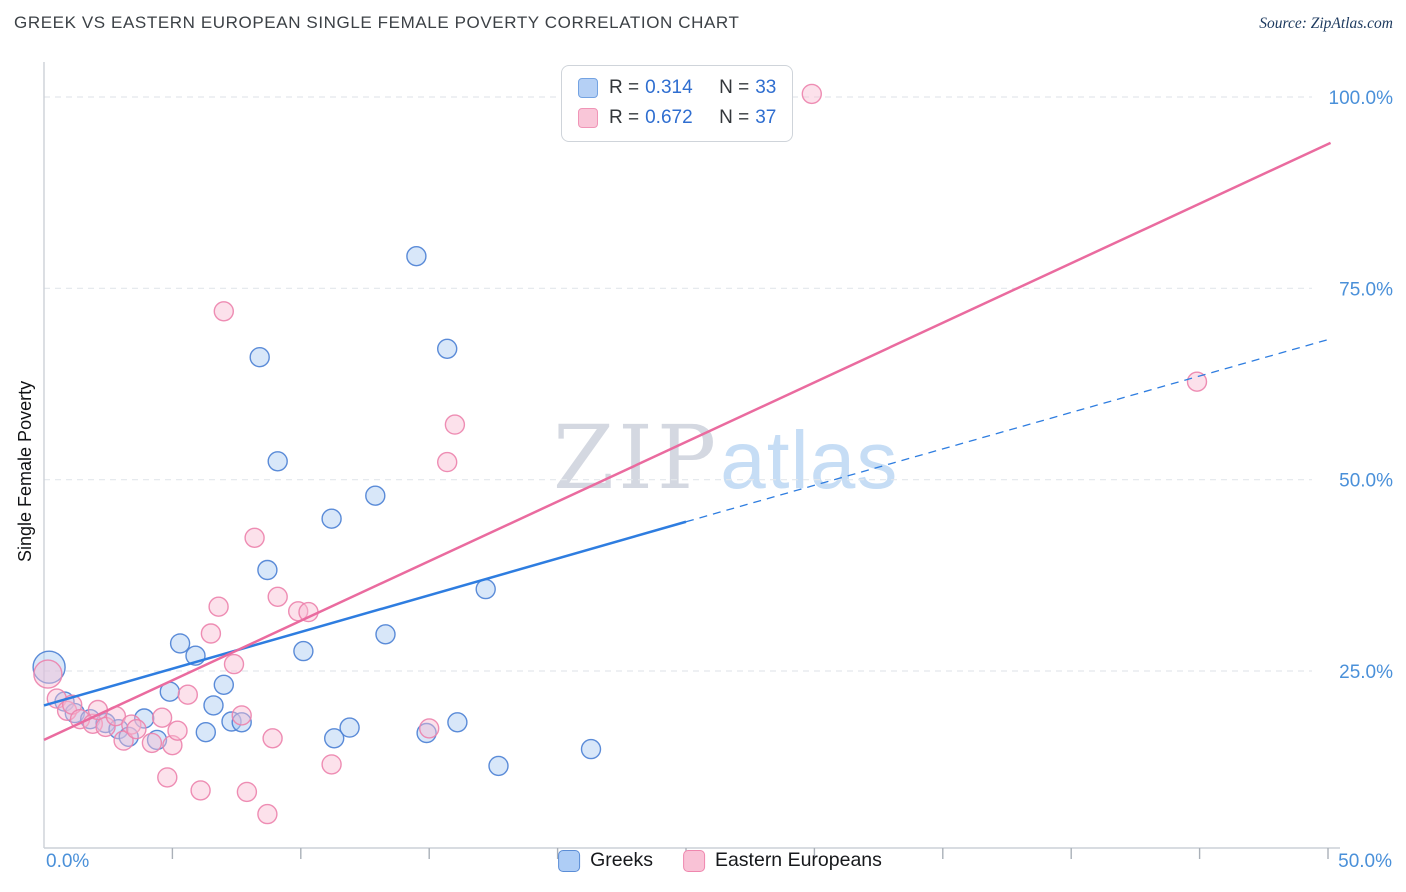  I want to click on n-value: 37, so click(766, 117).